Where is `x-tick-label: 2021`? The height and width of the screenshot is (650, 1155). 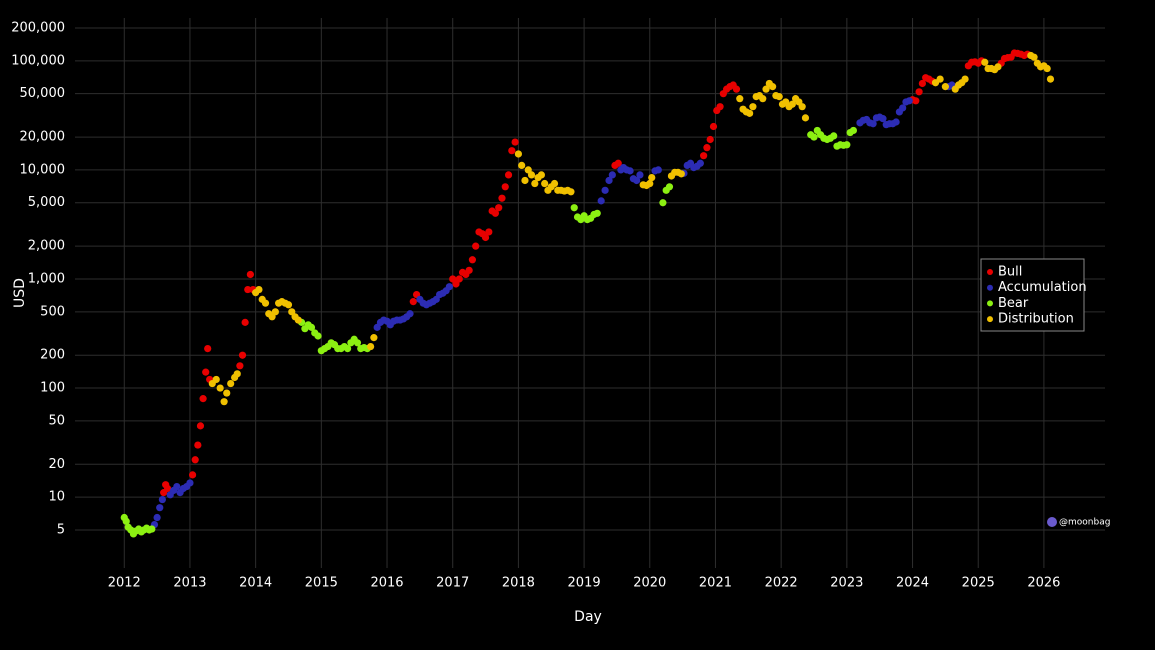 x-tick-label: 2021 is located at coordinates (715, 583).